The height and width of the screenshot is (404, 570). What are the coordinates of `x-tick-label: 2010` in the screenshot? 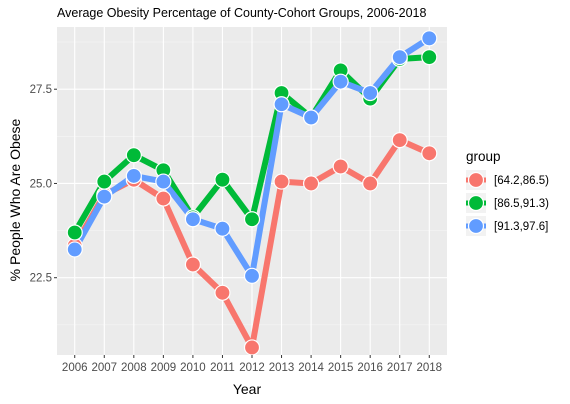 It's located at (193, 368).